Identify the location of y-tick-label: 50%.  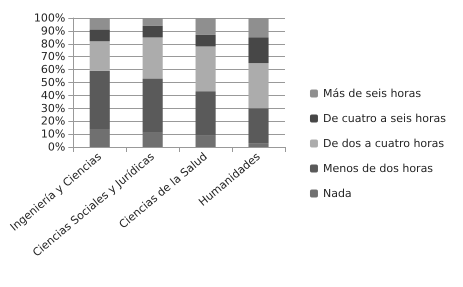
(53, 82).